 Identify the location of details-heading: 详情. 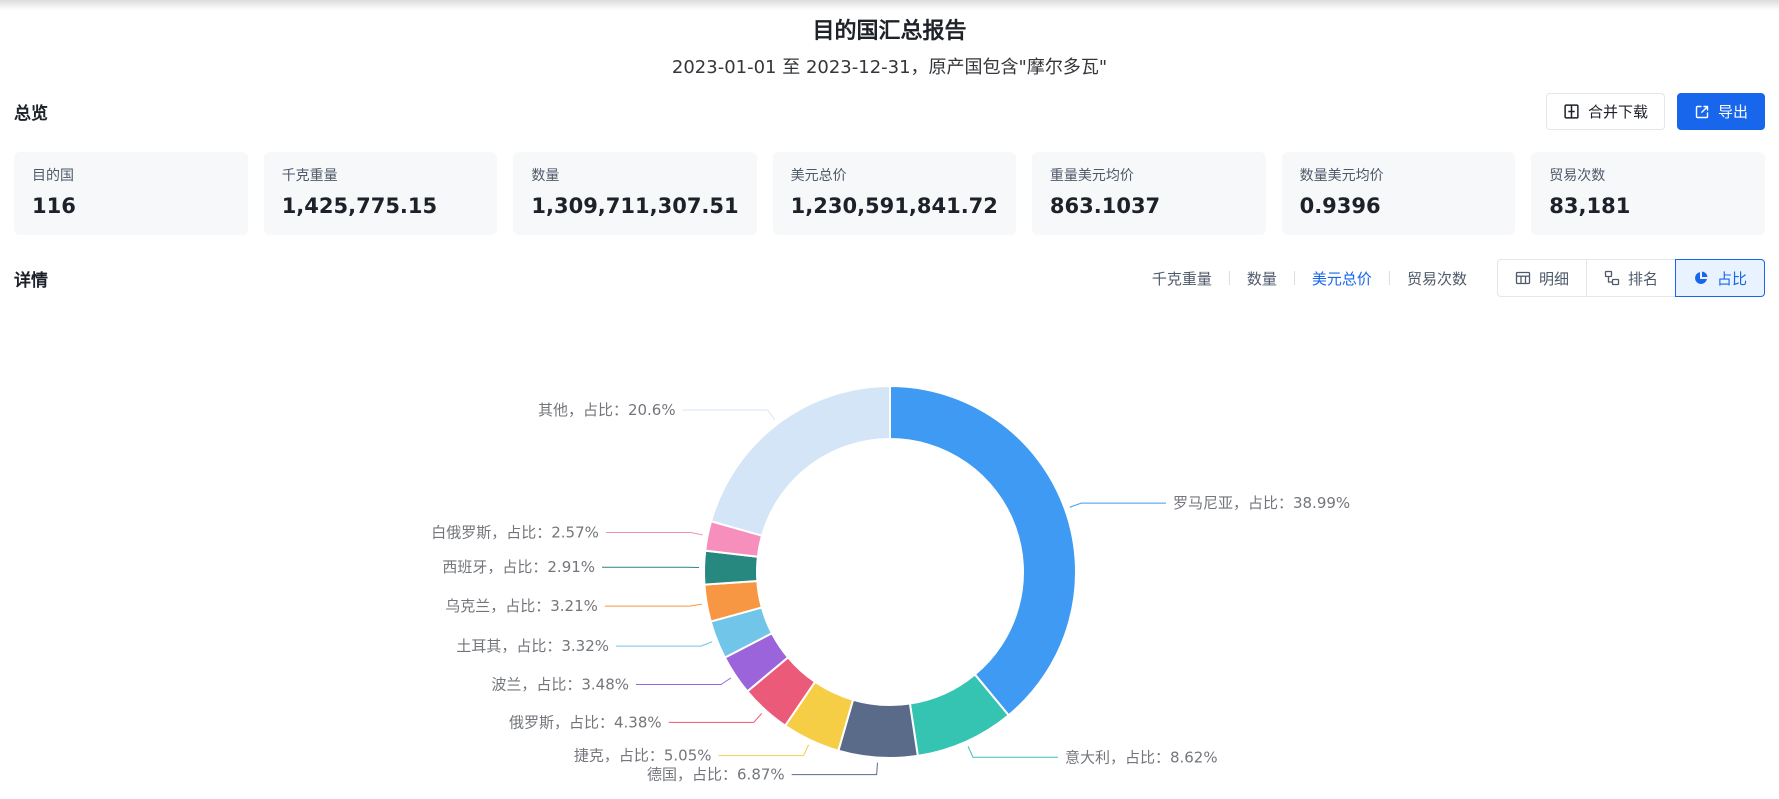
(31, 280).